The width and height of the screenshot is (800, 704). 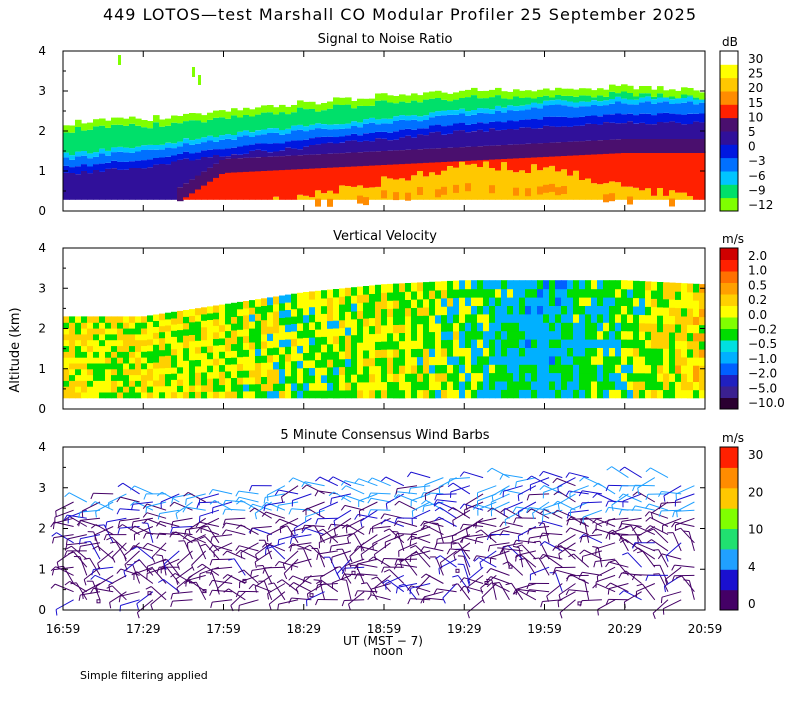 I want to click on y-tick-label: 1, so click(x=42, y=369).